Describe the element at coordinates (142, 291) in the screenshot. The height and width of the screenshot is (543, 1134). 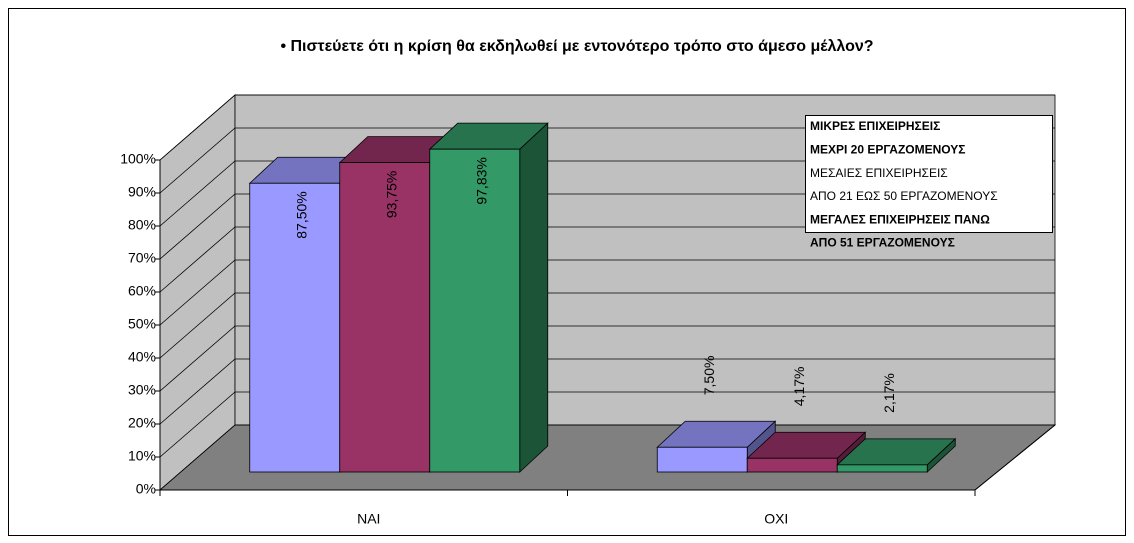
I see `y-tick-label: 60%` at that location.